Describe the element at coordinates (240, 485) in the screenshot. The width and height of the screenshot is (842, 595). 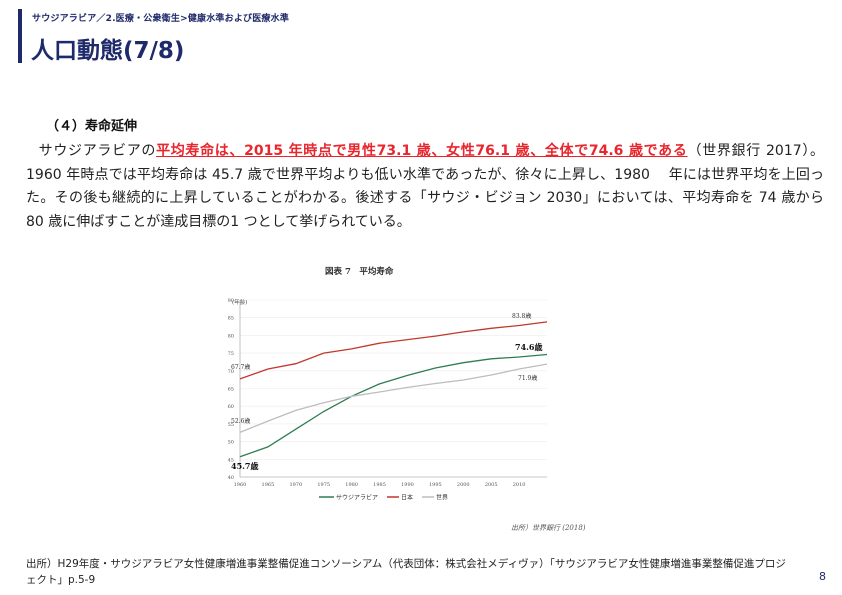
I see `x-tick-label: 1960` at that location.